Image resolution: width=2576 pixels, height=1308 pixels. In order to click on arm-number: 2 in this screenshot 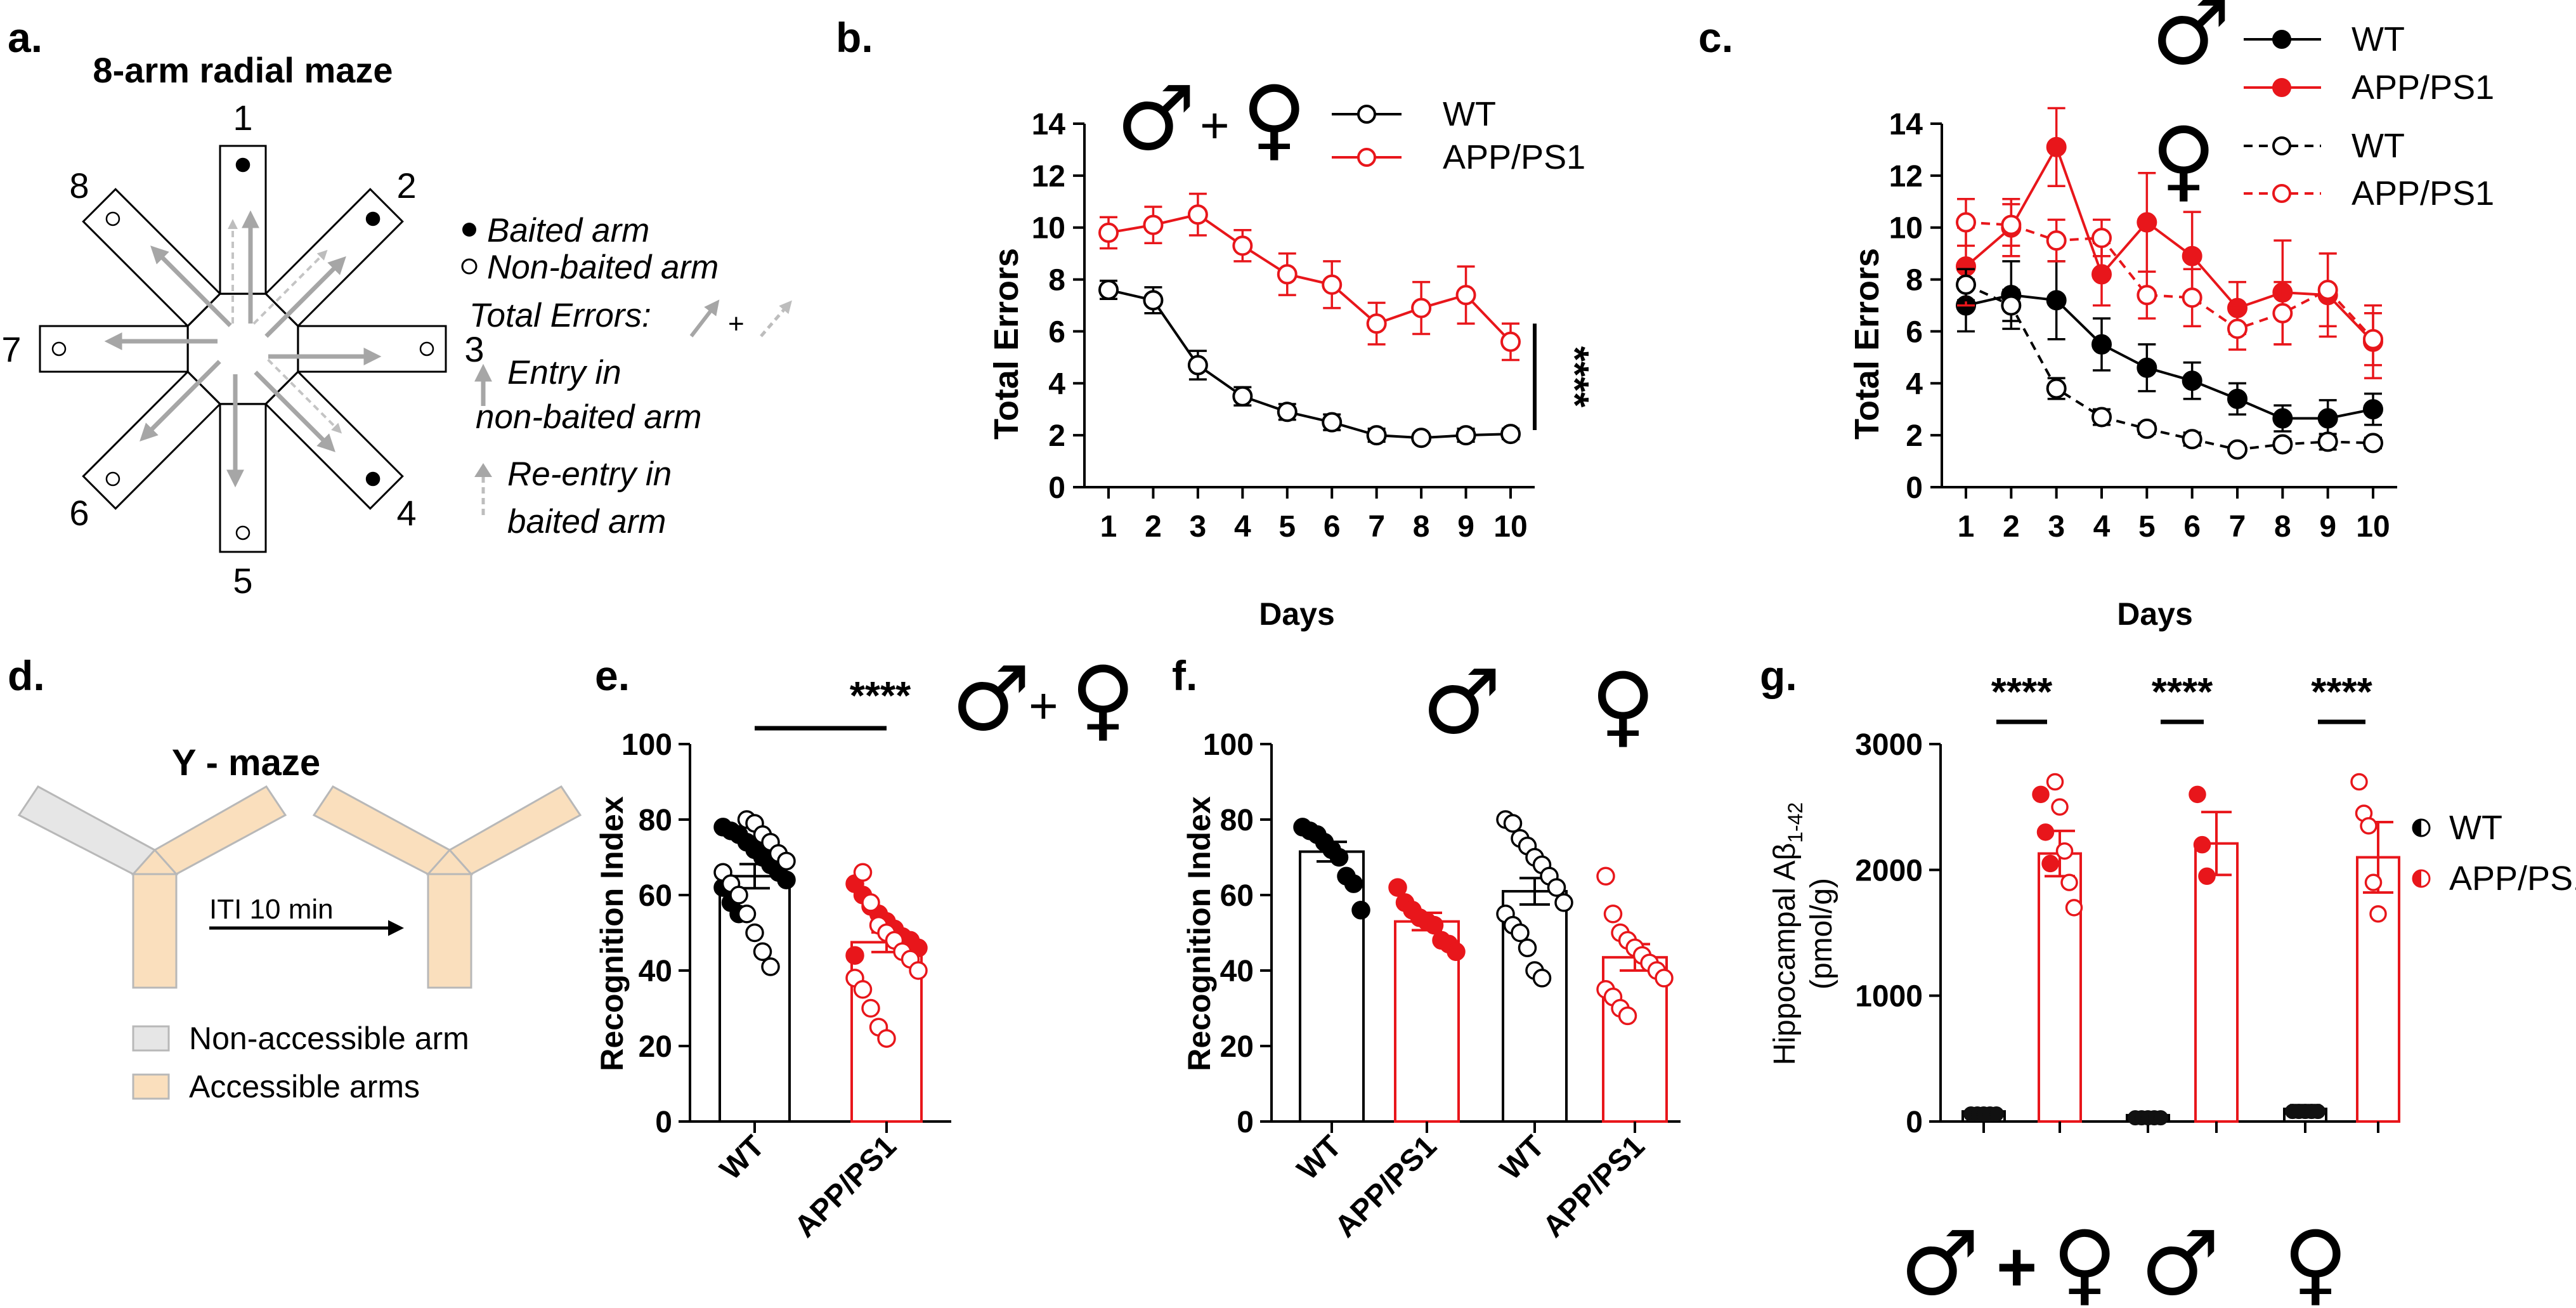, I will do `click(407, 186)`.